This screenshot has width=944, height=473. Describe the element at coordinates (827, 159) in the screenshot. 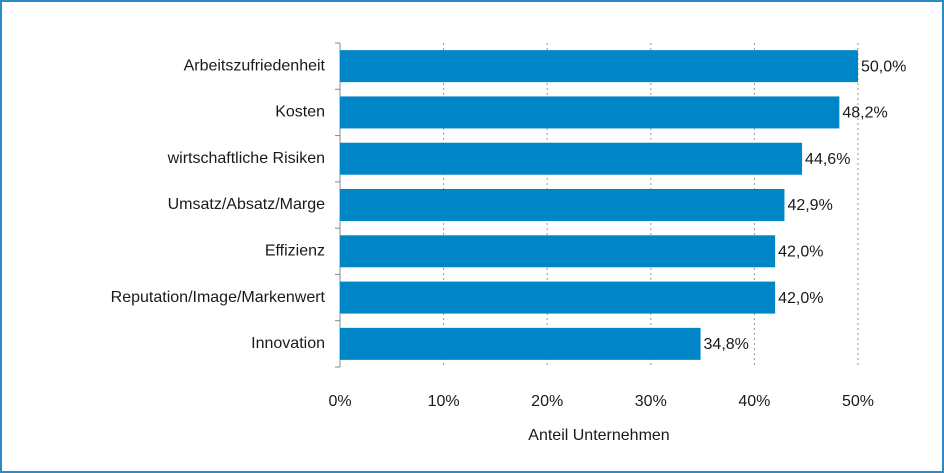

I see `data-label: 44,6%` at that location.